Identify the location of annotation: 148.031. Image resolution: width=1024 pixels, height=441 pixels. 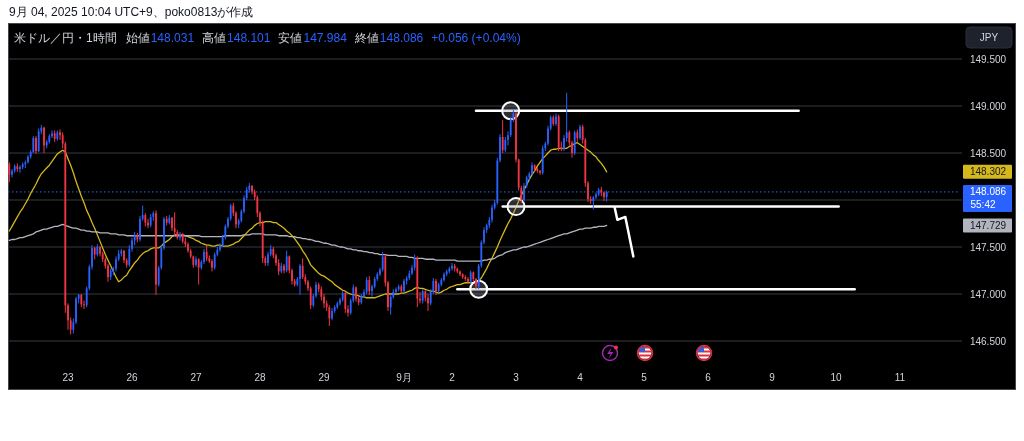
(172, 38).